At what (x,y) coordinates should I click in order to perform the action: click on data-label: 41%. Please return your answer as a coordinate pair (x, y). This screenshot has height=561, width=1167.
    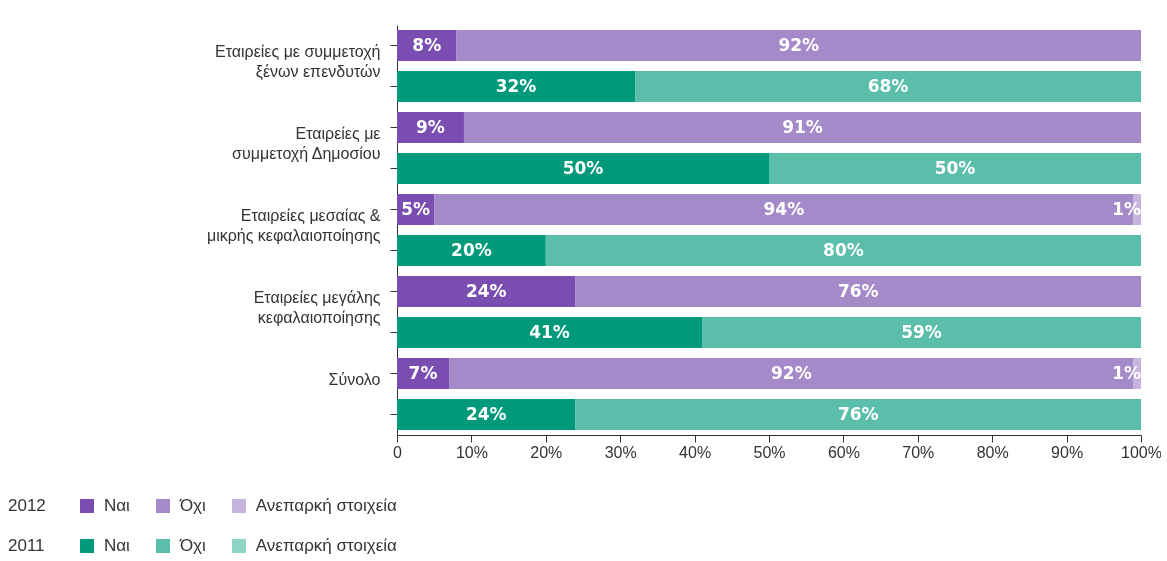
    Looking at the image, I should click on (549, 331).